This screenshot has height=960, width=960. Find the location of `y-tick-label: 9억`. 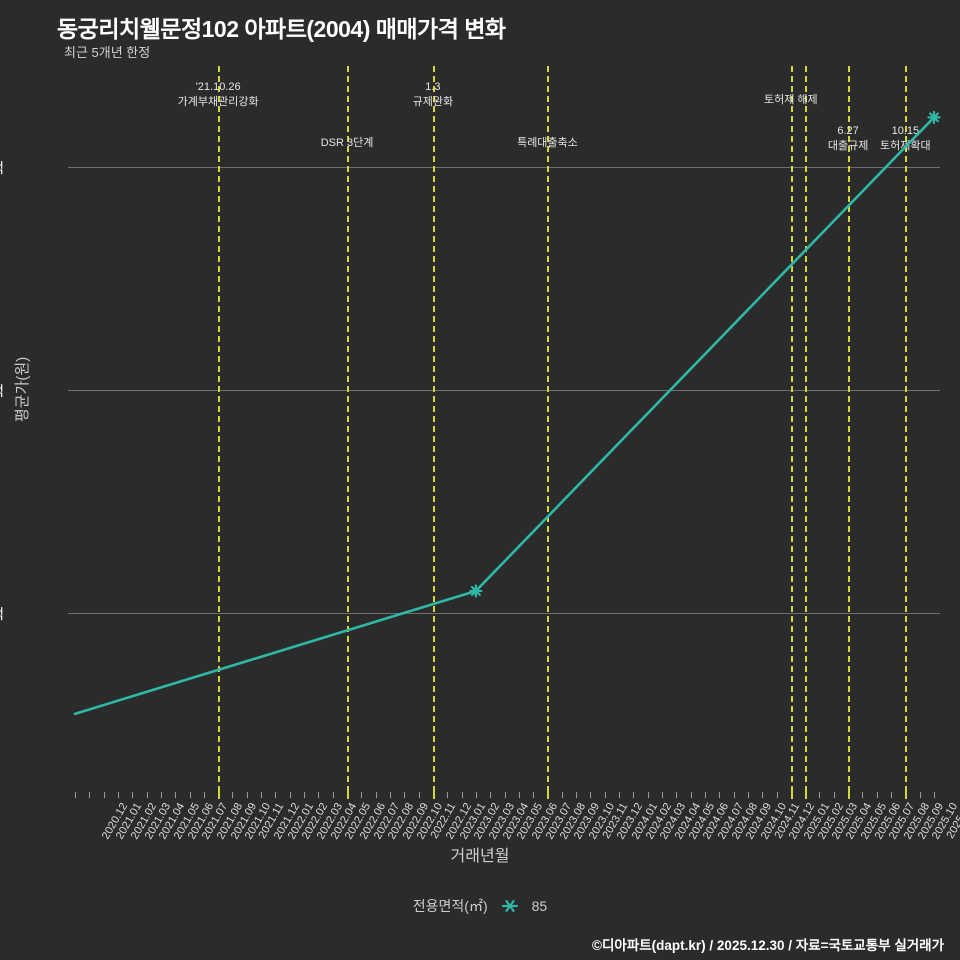

y-tick-label: 9억 is located at coordinates (2, 168).